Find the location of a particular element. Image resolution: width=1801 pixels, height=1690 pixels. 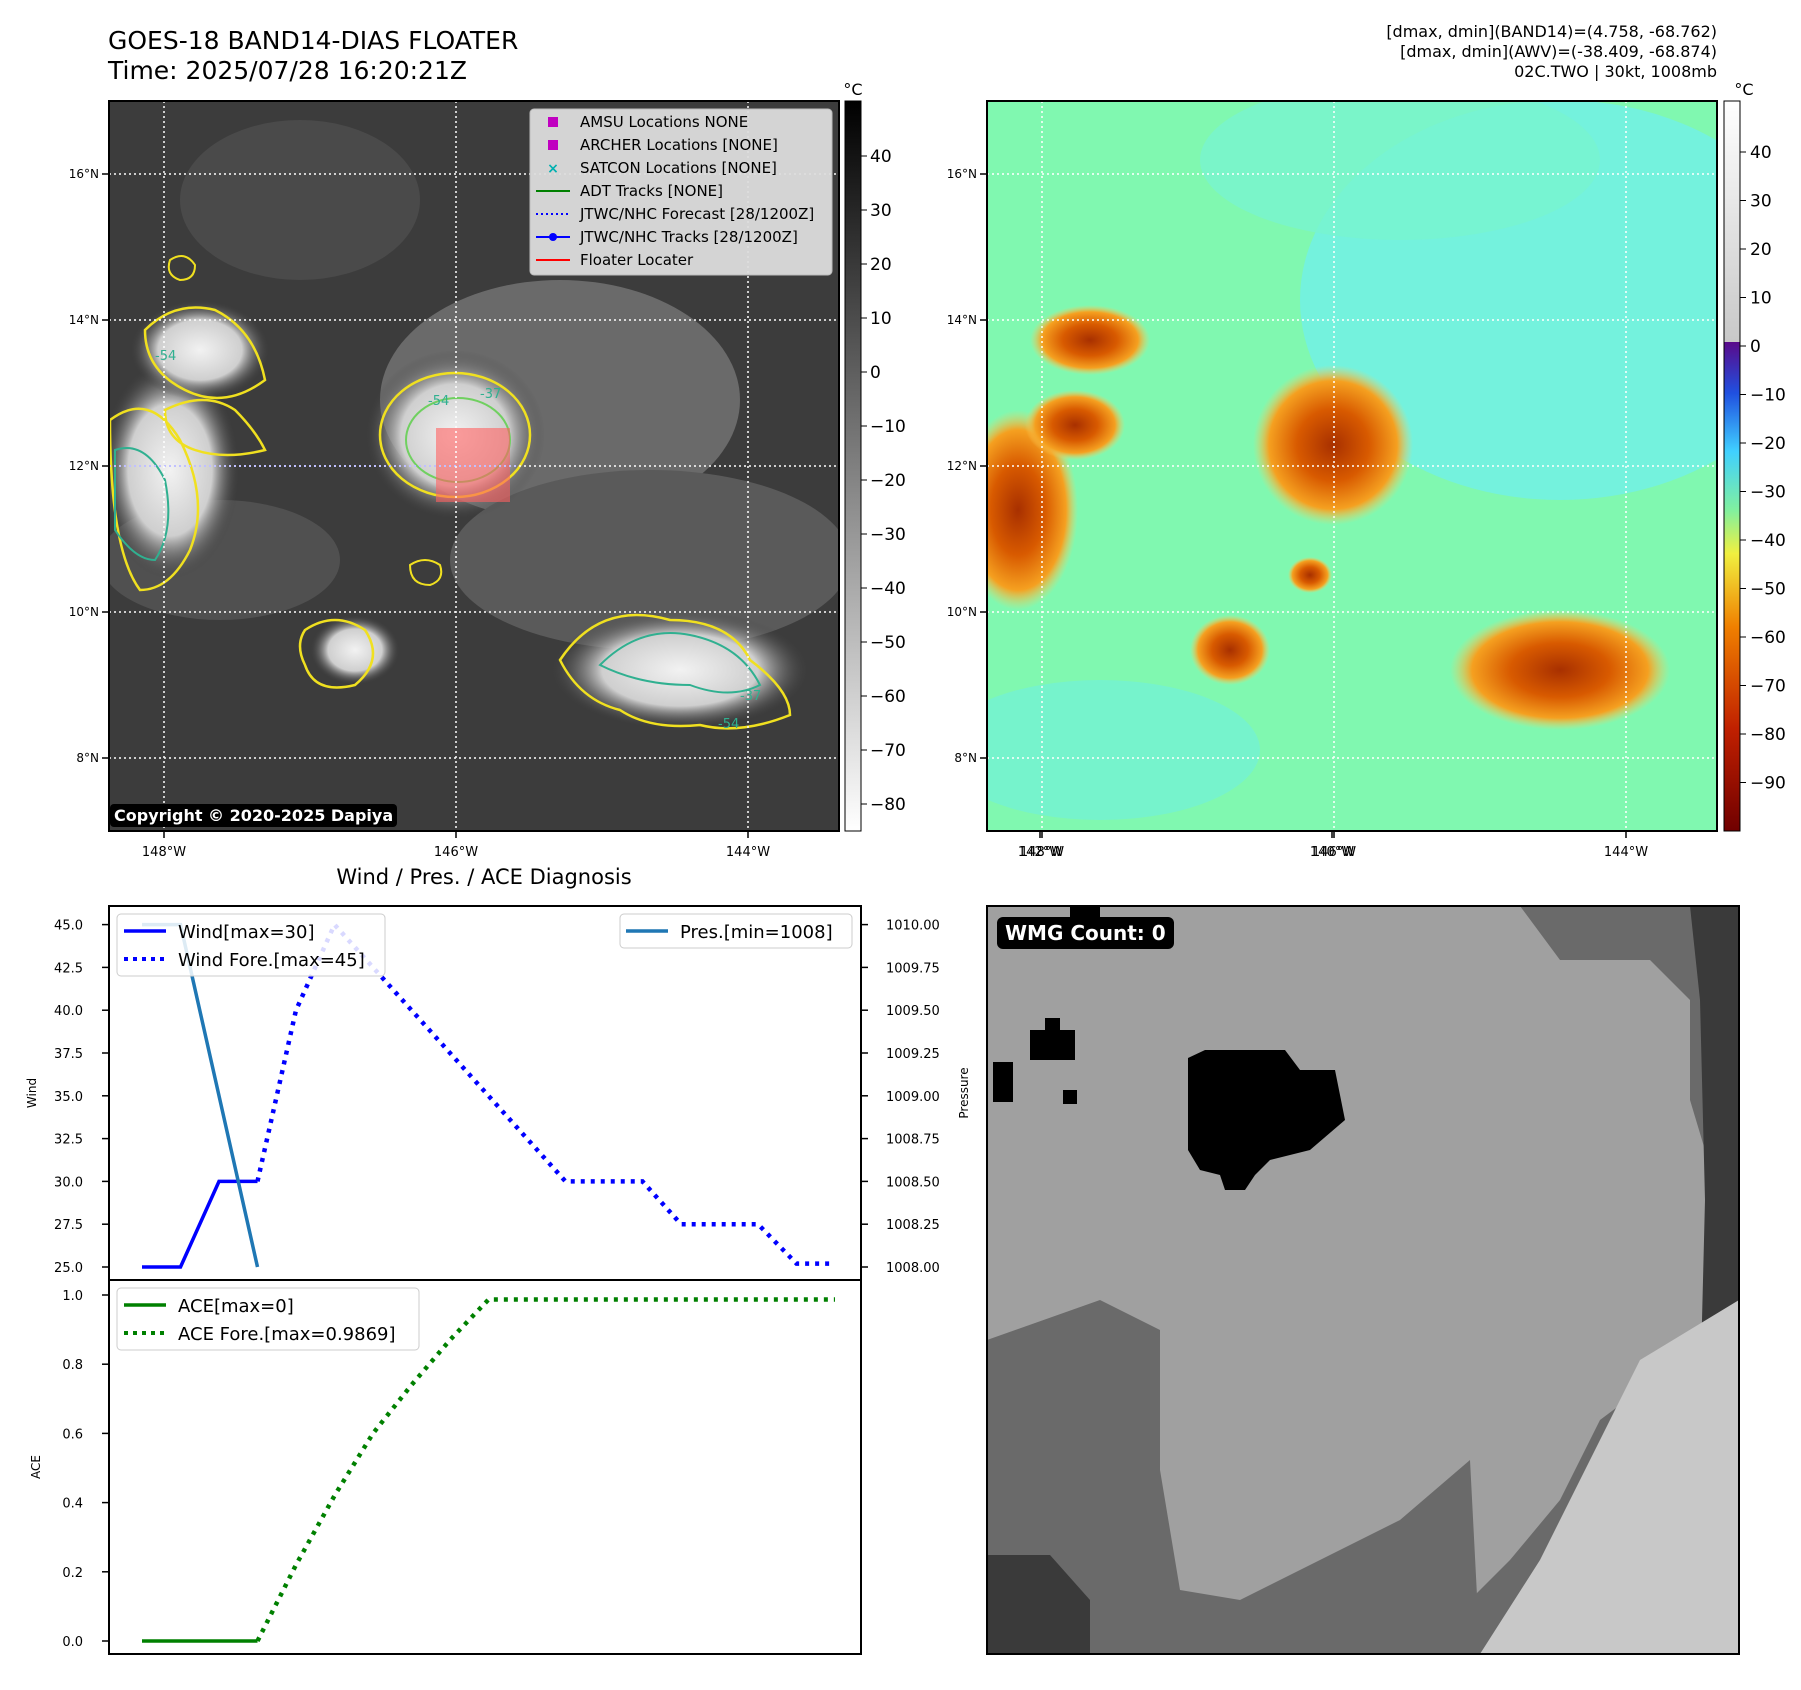

pressure-tick-label: 1008.25 is located at coordinates (913, 1225).